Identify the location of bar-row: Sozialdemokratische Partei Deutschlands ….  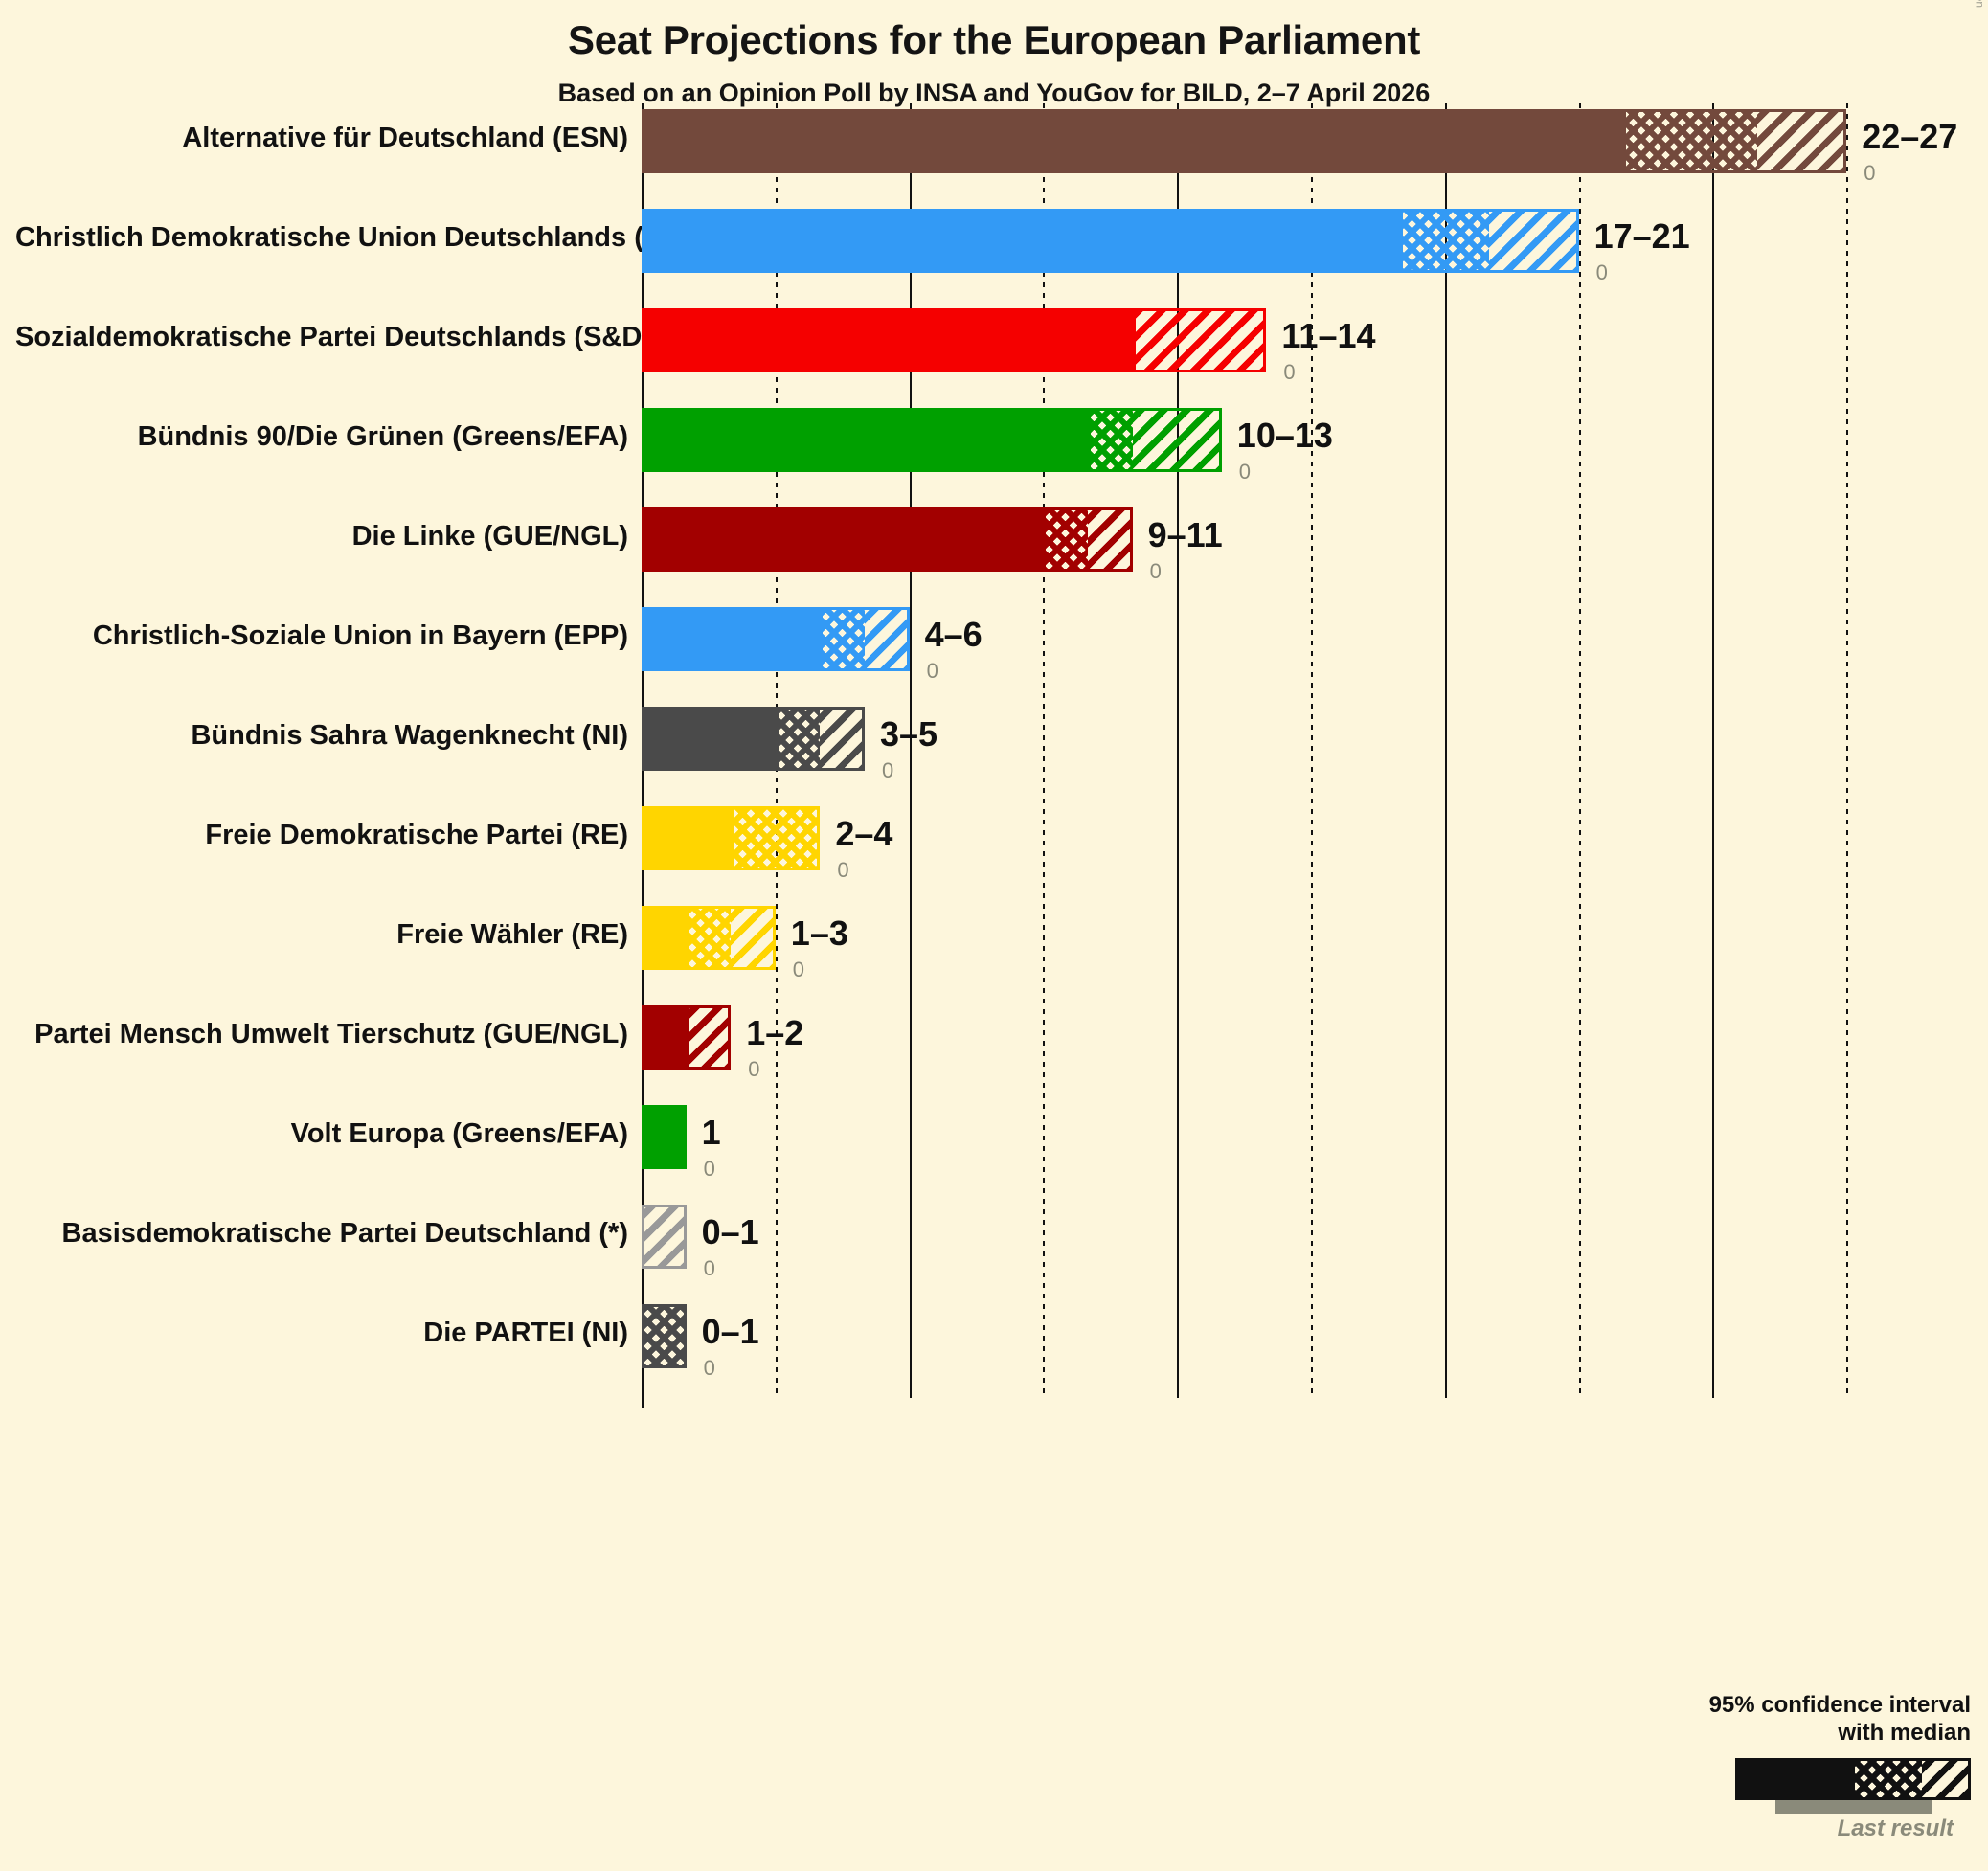
(994, 346).